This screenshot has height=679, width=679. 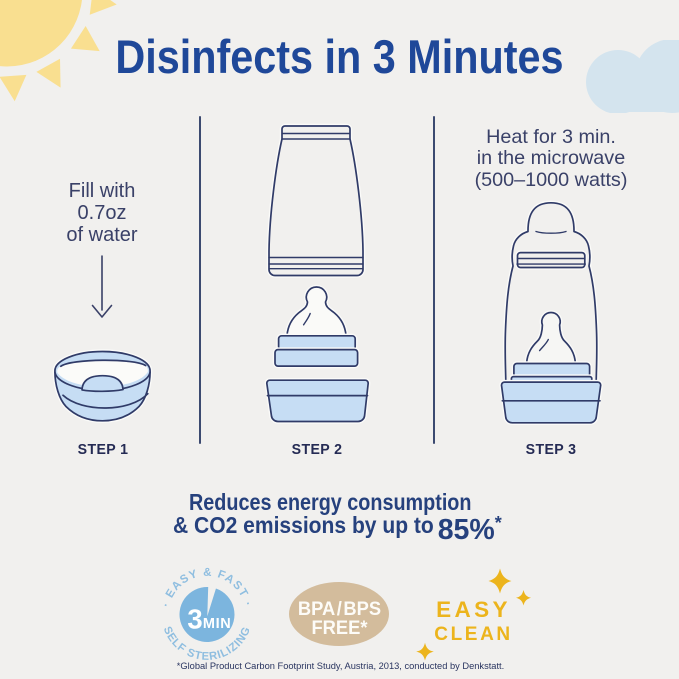 I want to click on svg-text: 3, so click(x=194, y=619).